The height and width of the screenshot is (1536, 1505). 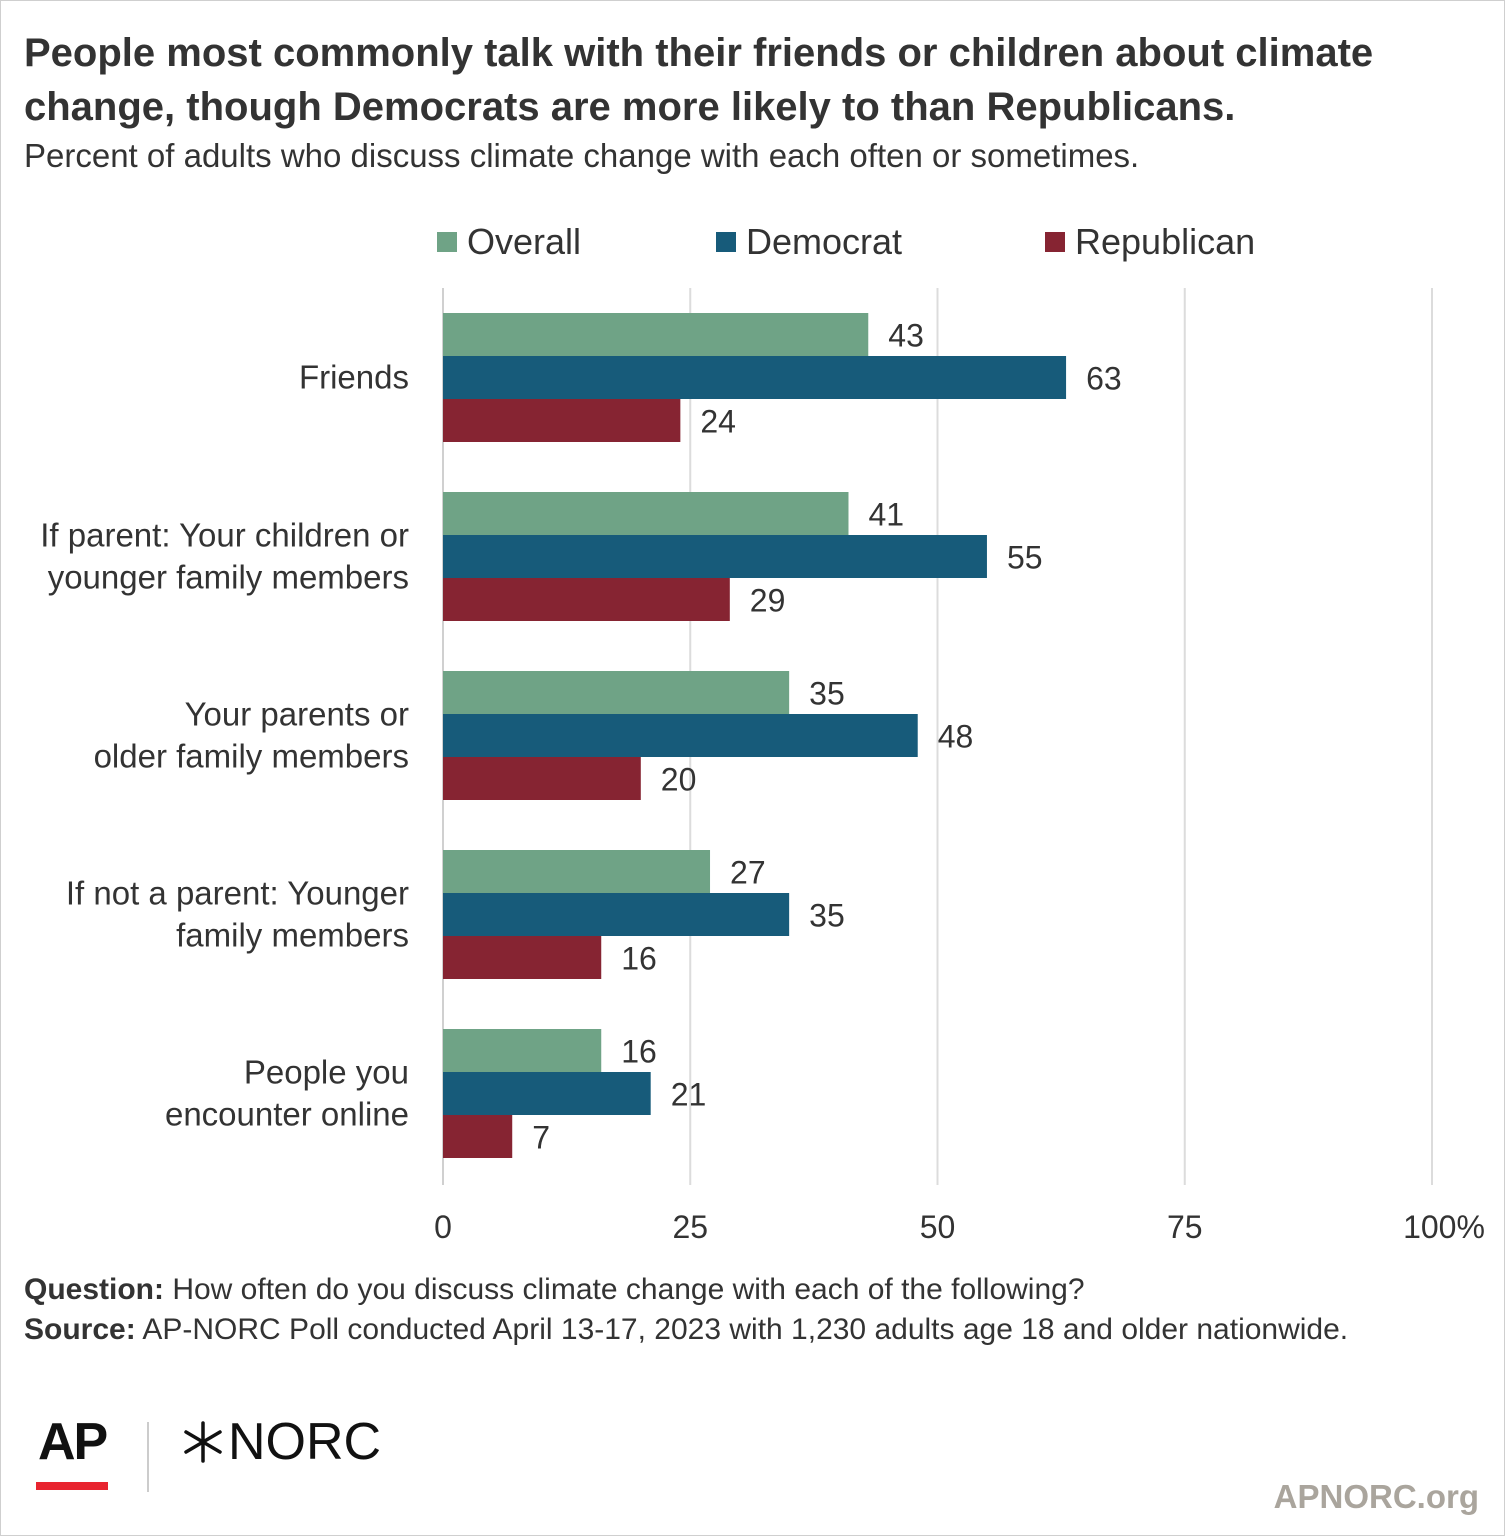 What do you see at coordinates (1104, 379) in the screenshot?
I see `data-label: 63` at bounding box center [1104, 379].